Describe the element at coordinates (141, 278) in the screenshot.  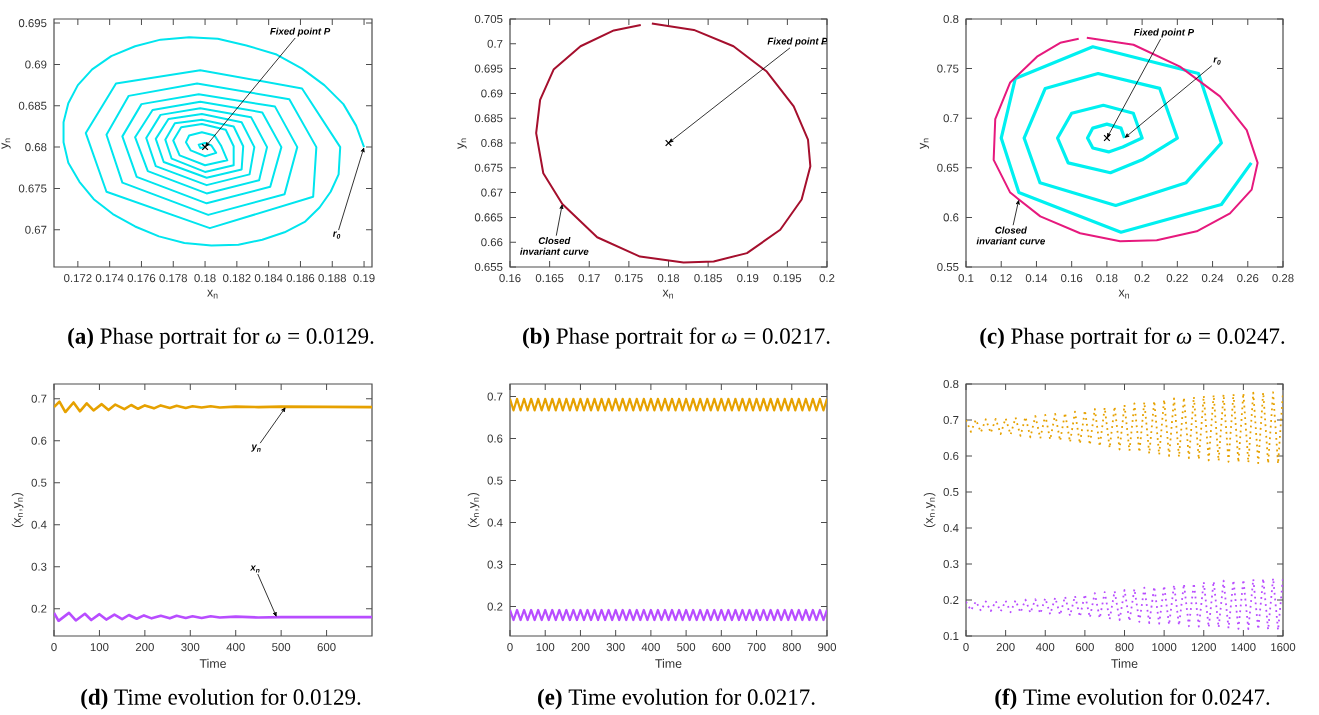
I see `x-tick-label: 0.176` at that location.